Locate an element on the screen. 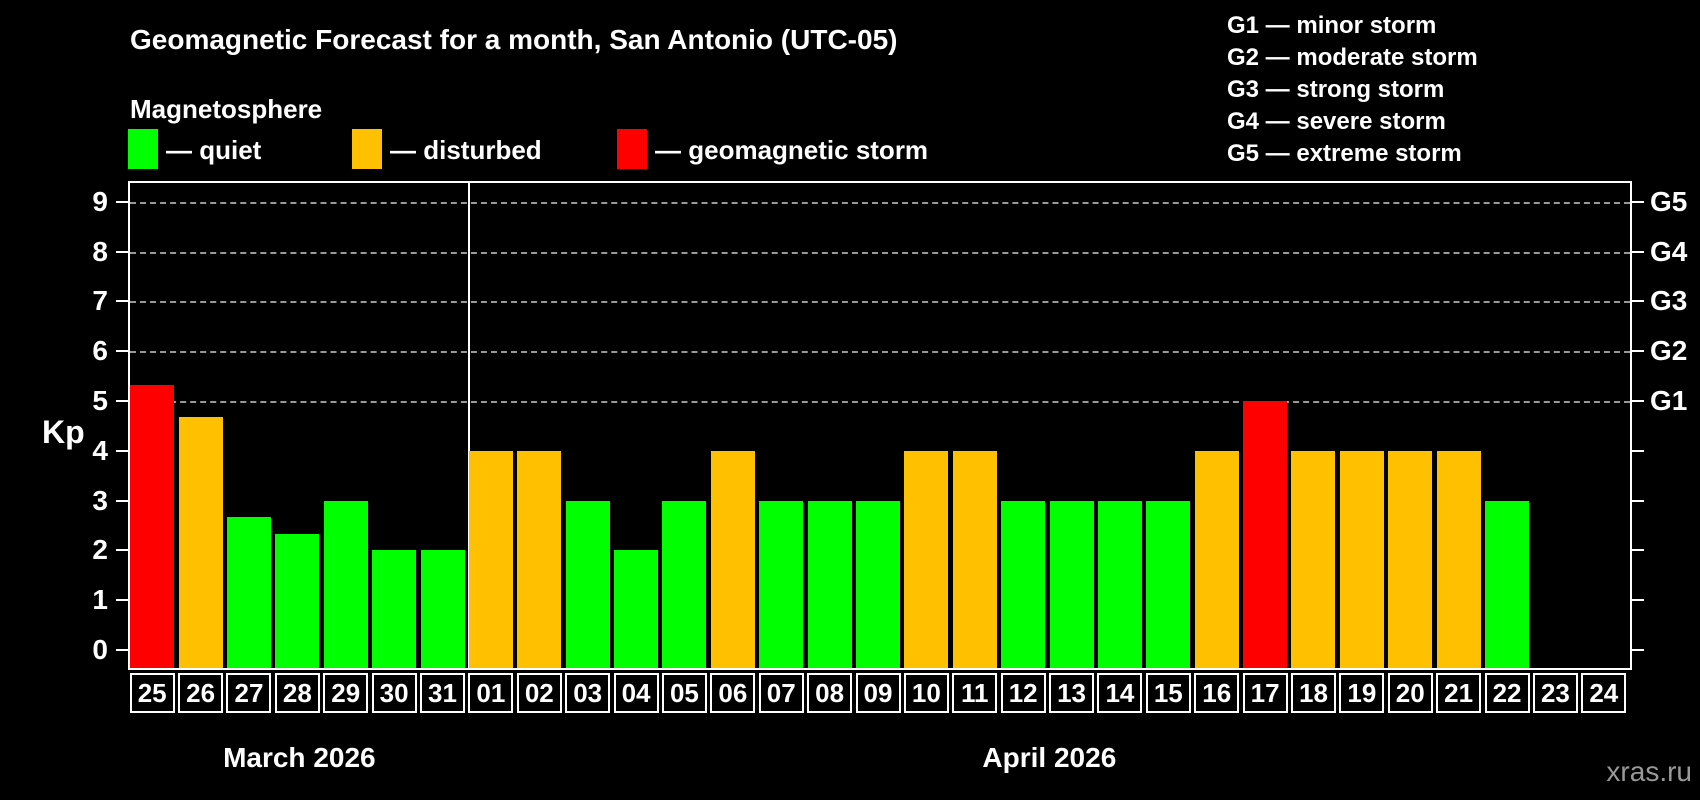 The height and width of the screenshot is (800, 1700). kp-axis-title: Kp is located at coordinates (63, 432).